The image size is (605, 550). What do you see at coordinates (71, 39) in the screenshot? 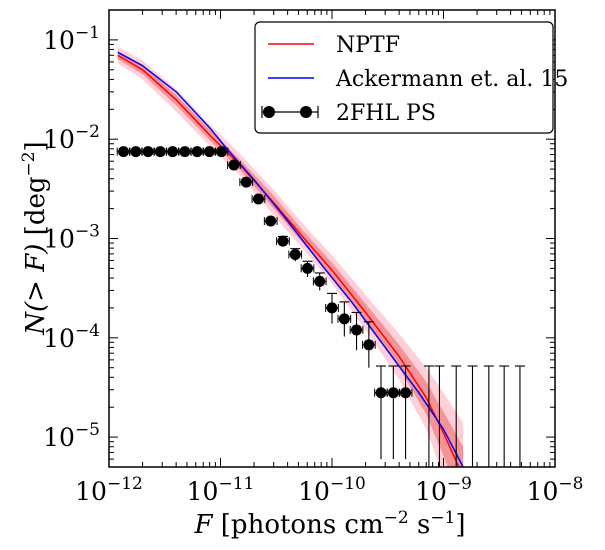
I see `y-tick-label: 10⁻¹` at bounding box center [71, 39].